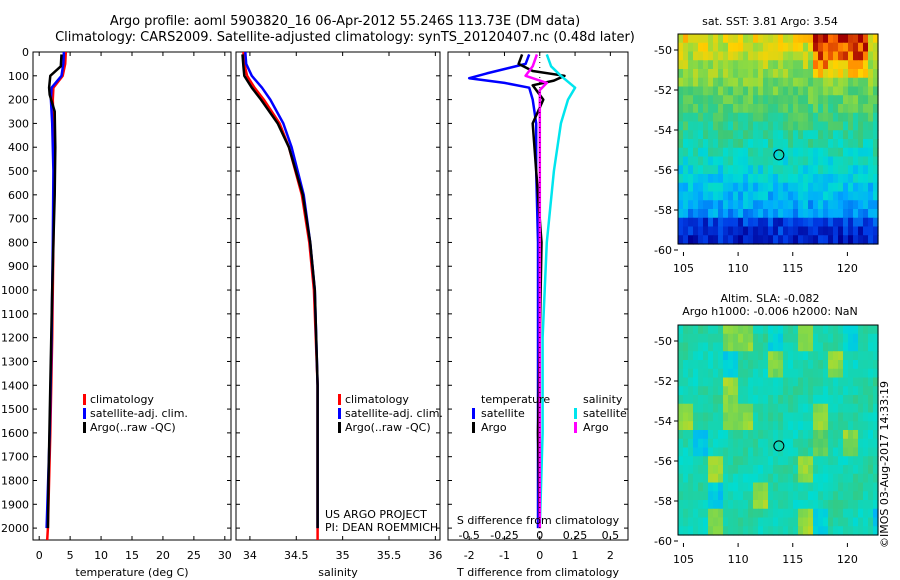  Describe the element at coordinates (792, 268) in the screenshot. I see `lon-tick-label: 115` at that location.